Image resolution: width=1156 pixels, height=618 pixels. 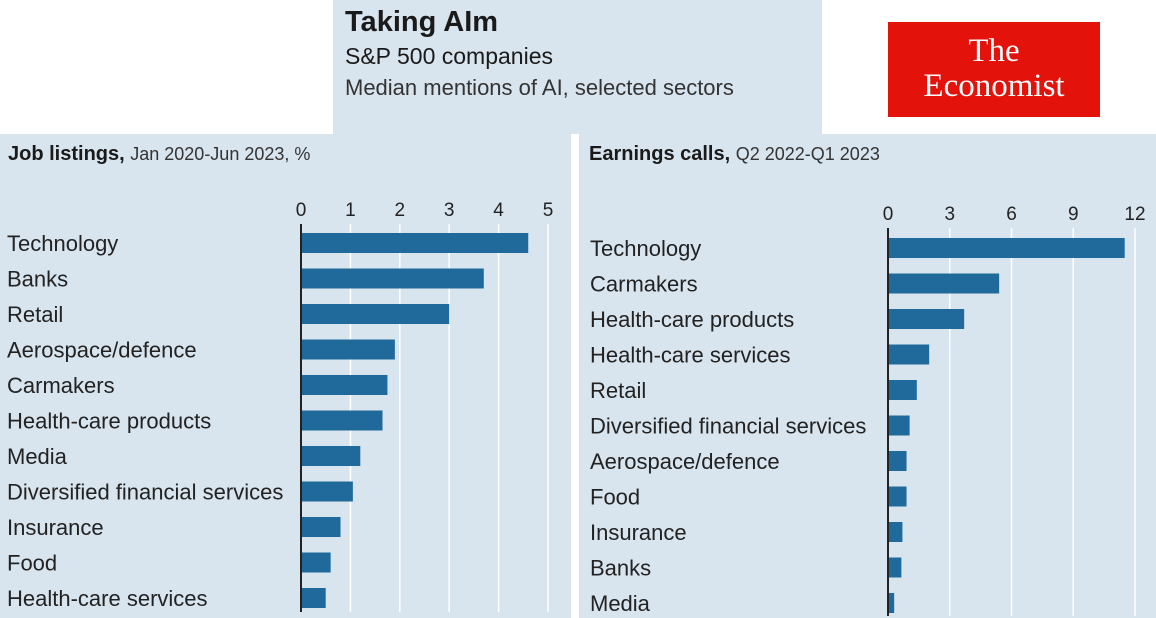 What do you see at coordinates (994, 86) in the screenshot?
I see `logo-line-2: Economist` at bounding box center [994, 86].